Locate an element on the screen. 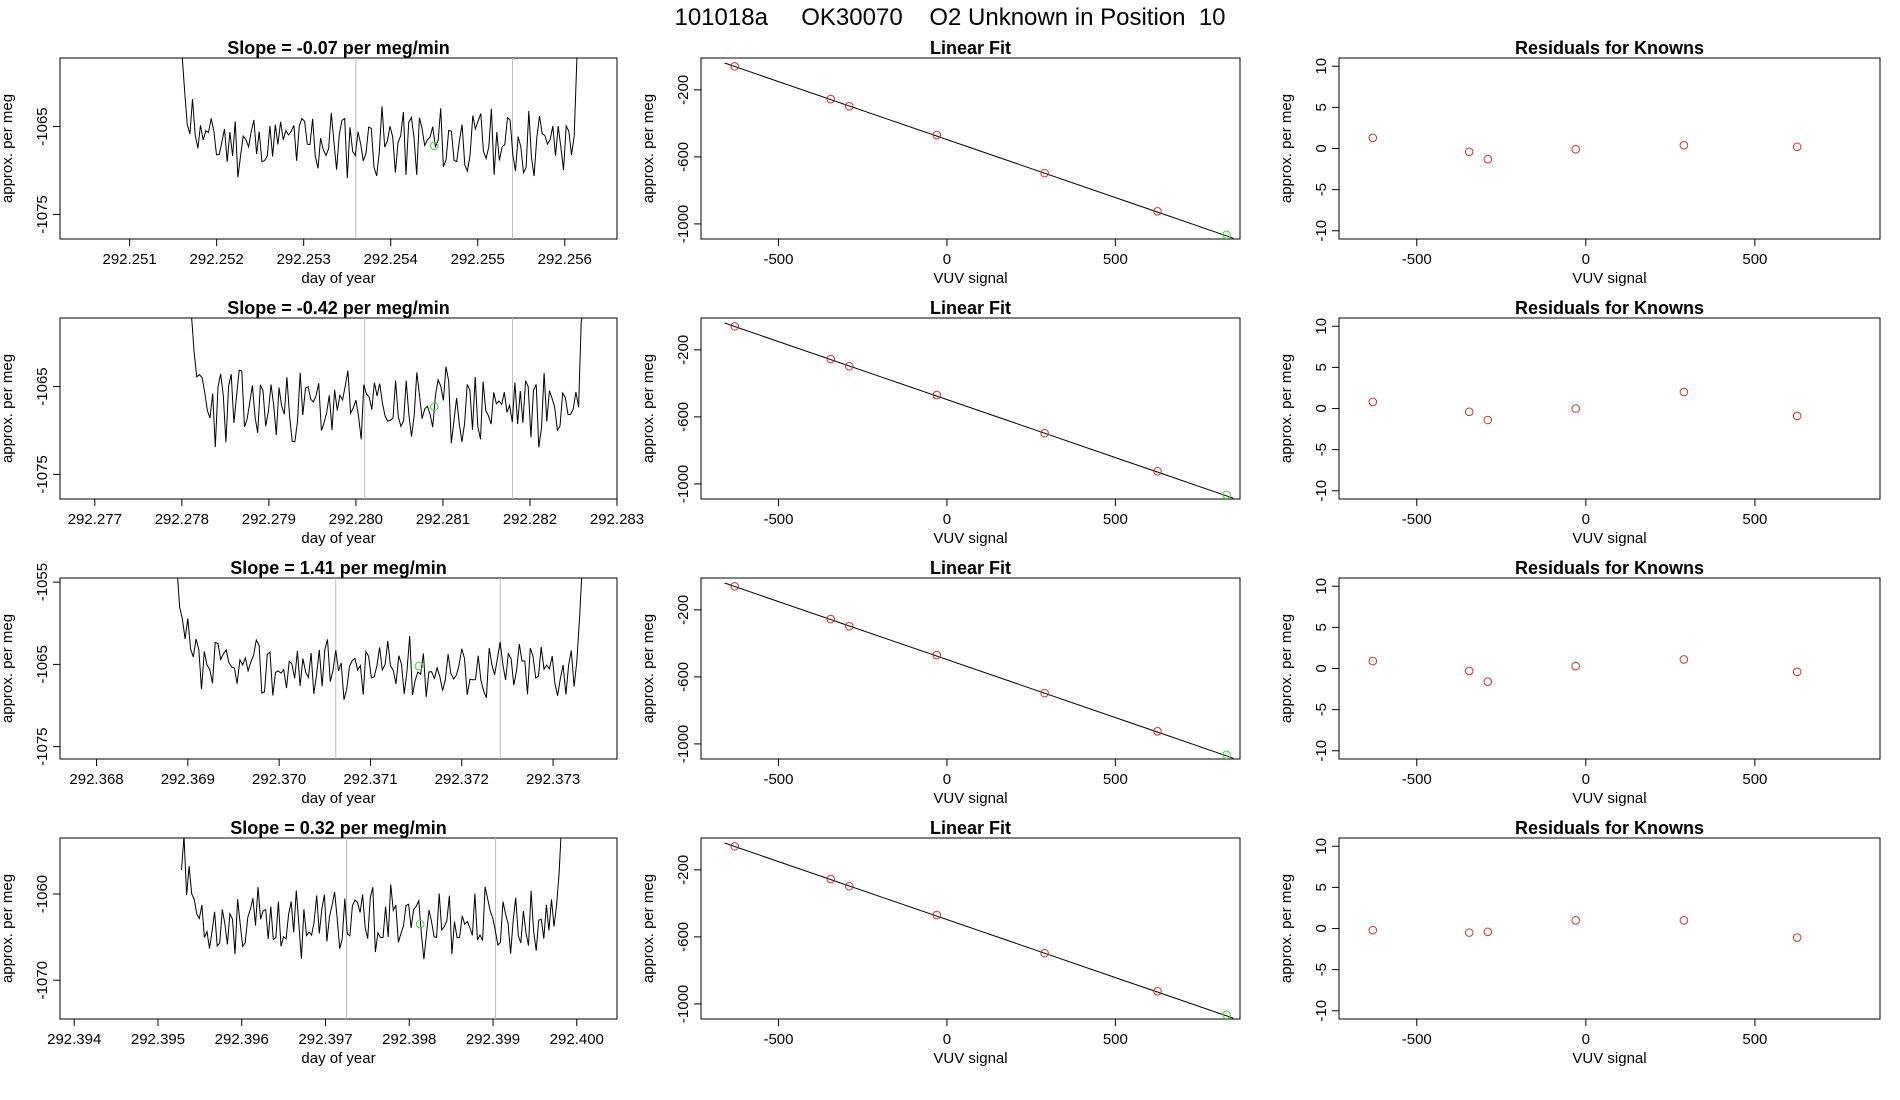 Image resolution: width=1900 pixels, height=1100 pixels. x-axis-label: day of year is located at coordinates (338, 278).